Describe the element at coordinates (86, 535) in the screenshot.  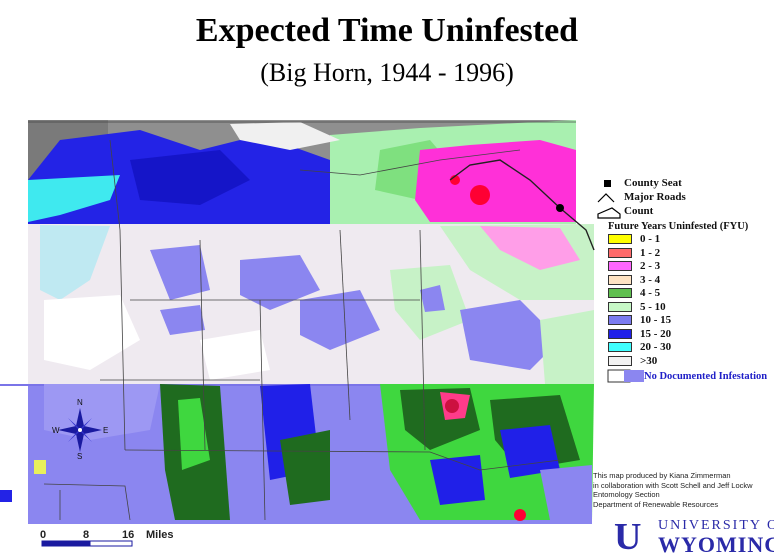
I see `scale-label-8: 8` at that location.